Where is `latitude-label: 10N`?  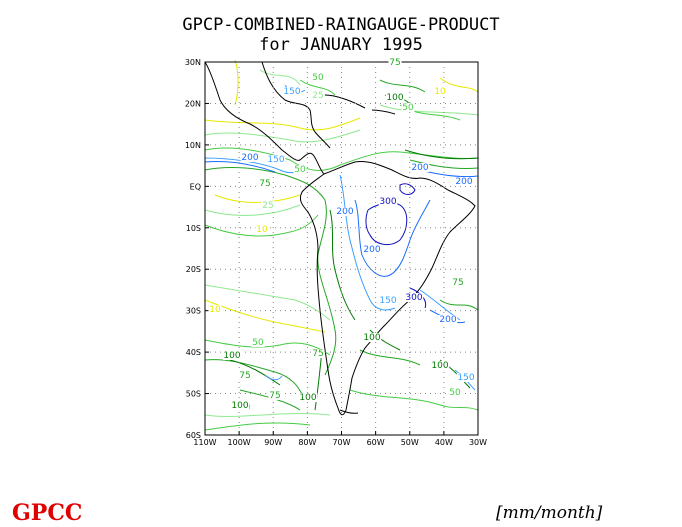 latitude-label: 10N is located at coordinates (193, 145).